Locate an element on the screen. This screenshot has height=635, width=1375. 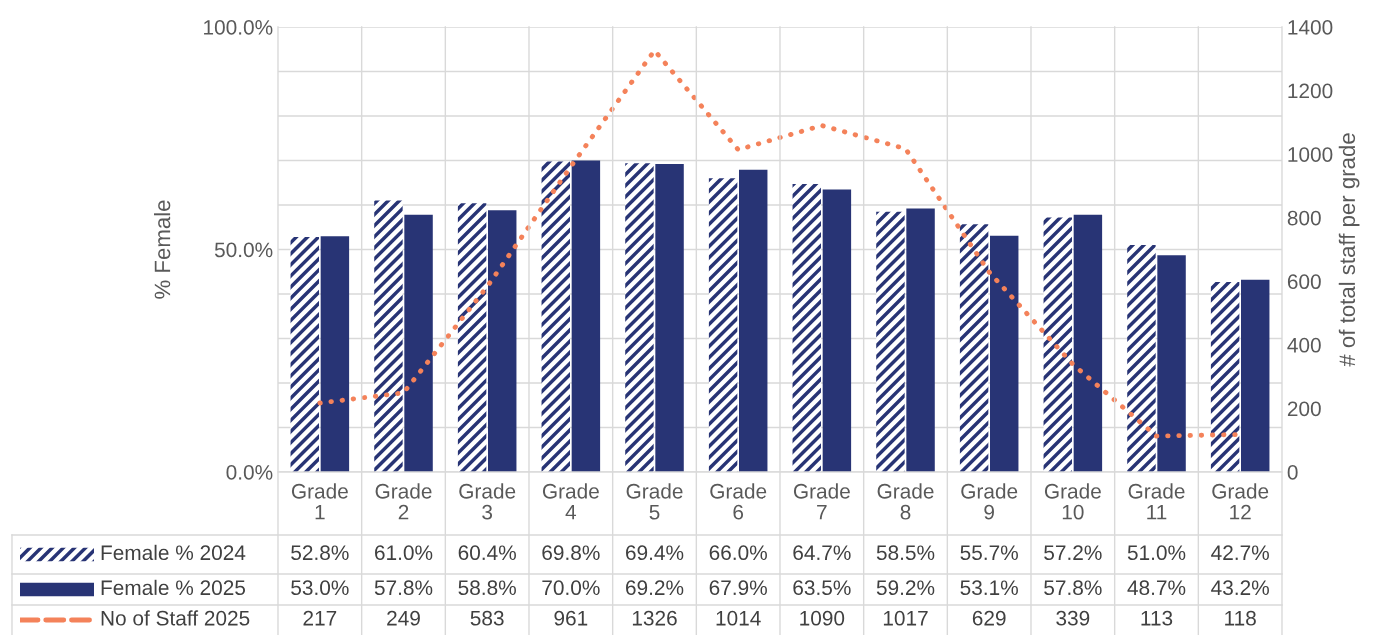
y2-tick-label: 1400 is located at coordinates (1310, 27).